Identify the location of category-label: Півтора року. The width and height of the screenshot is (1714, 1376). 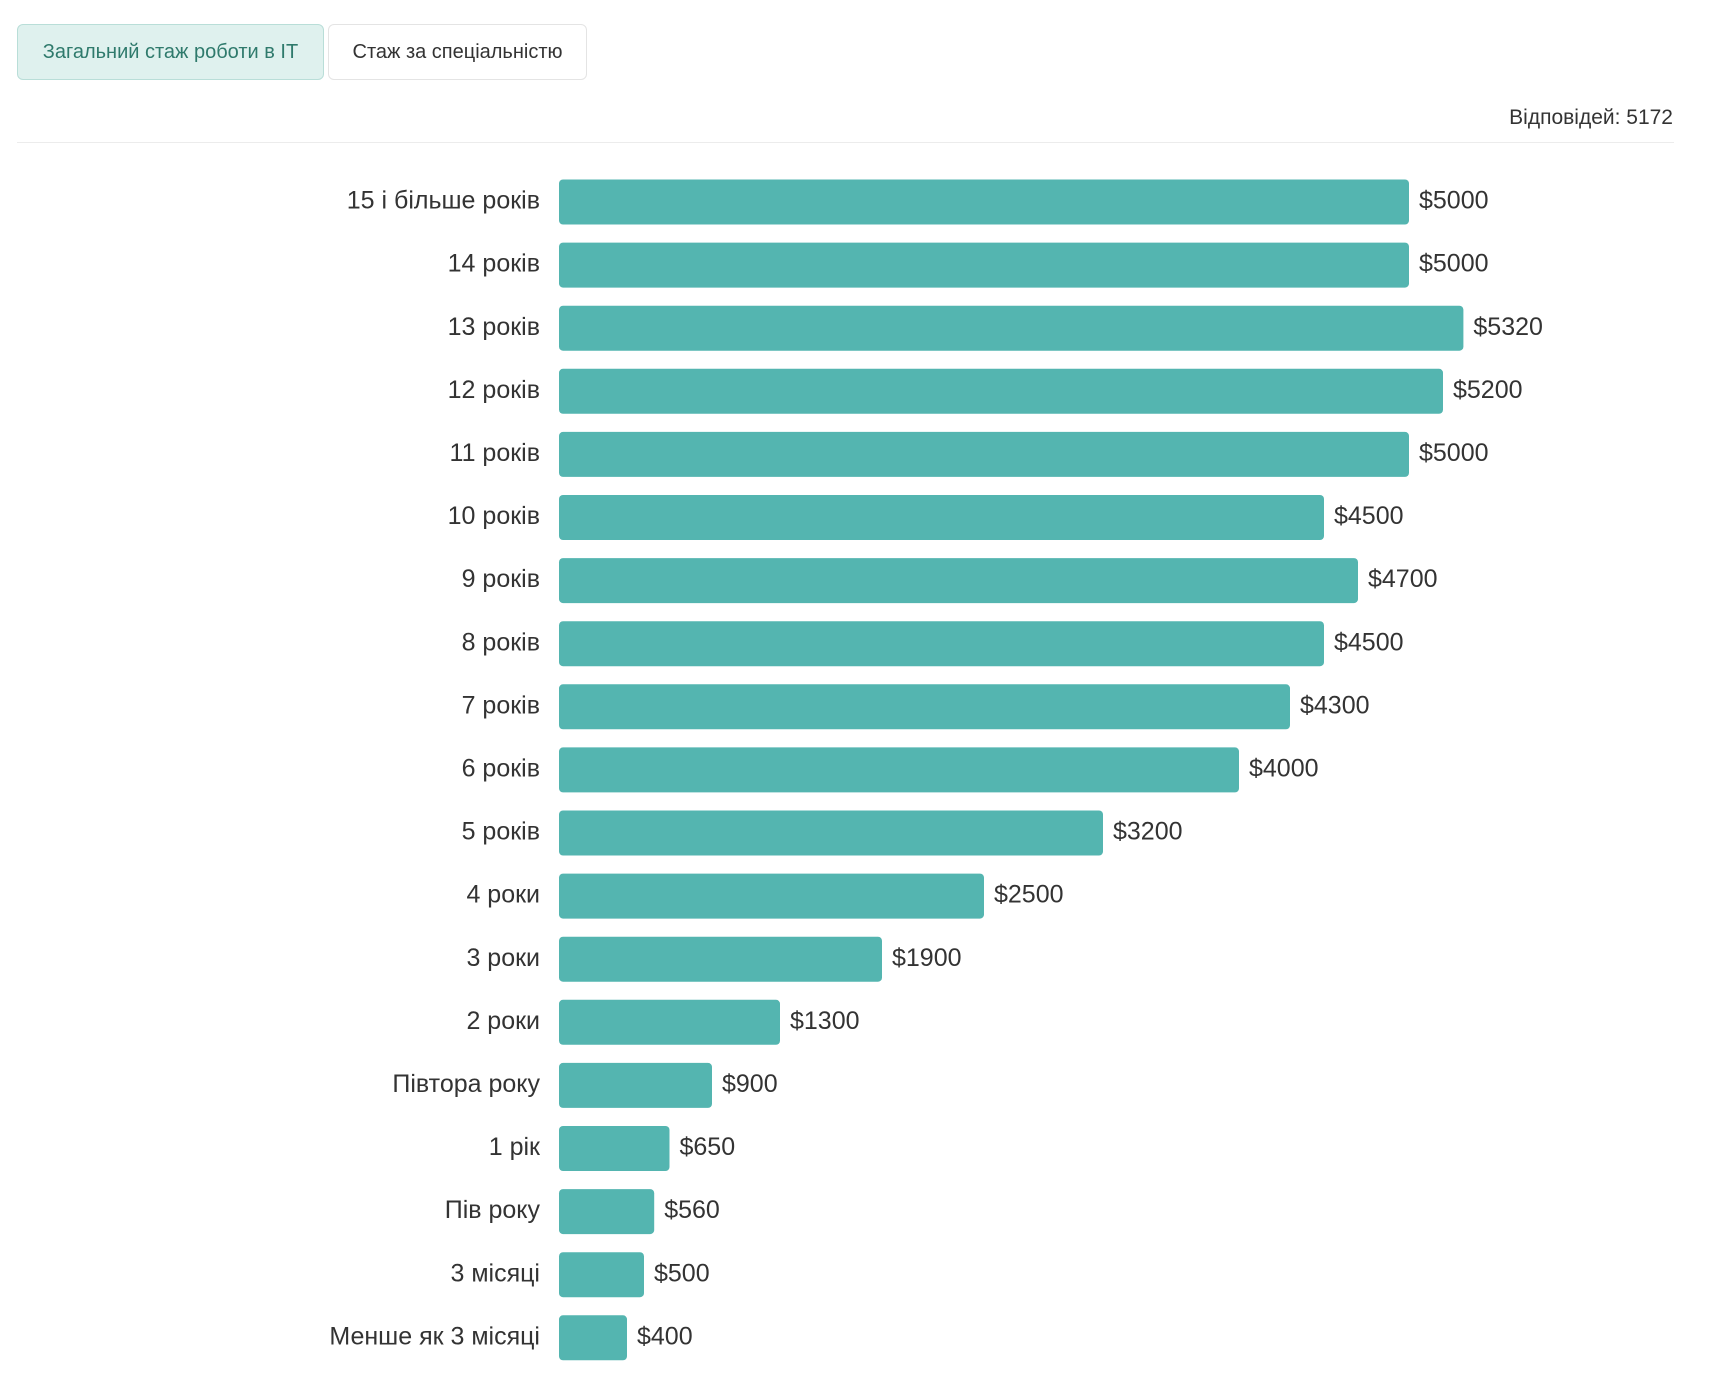
(466, 1084).